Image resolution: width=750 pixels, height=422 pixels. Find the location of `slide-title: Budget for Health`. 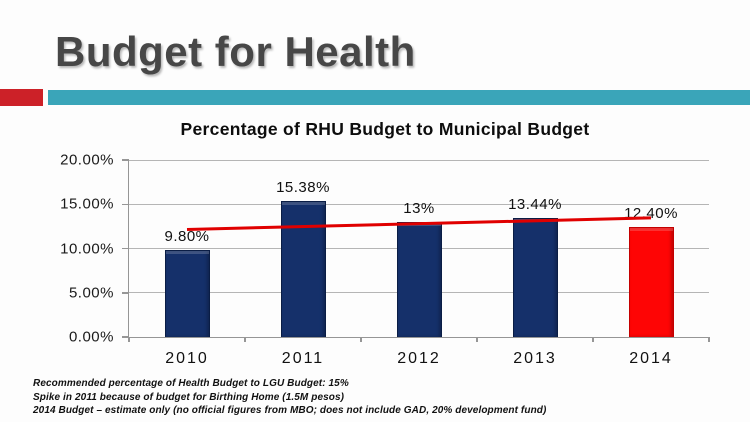

slide-title: Budget for Health is located at coordinates (235, 51).